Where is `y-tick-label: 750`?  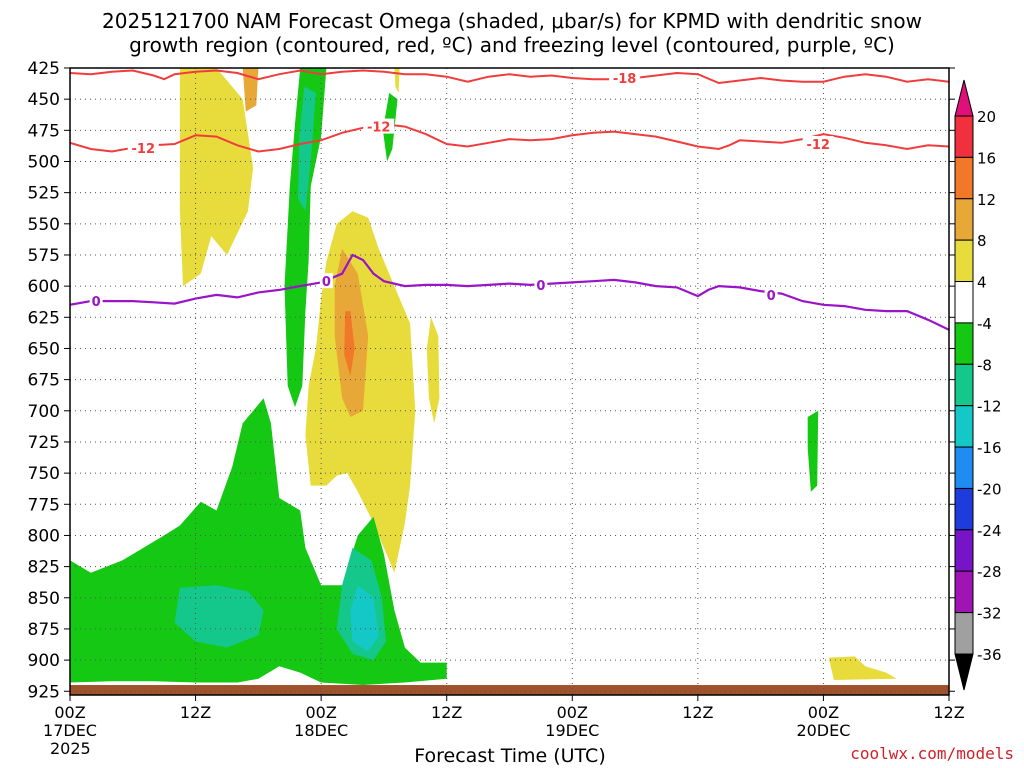 y-tick-label: 750 is located at coordinates (44, 474).